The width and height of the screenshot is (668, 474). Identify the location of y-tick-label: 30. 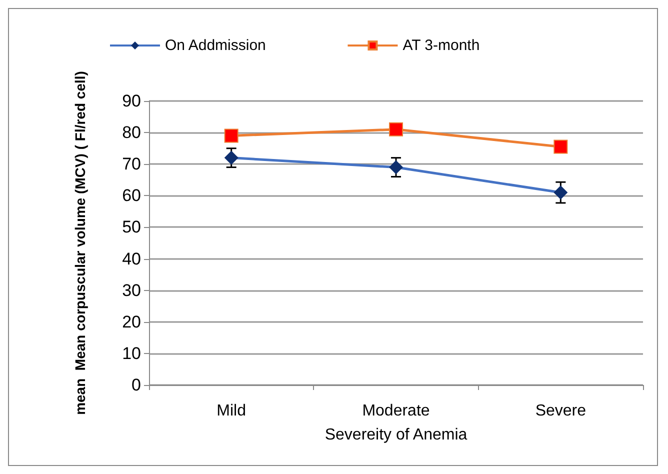
(131, 290).